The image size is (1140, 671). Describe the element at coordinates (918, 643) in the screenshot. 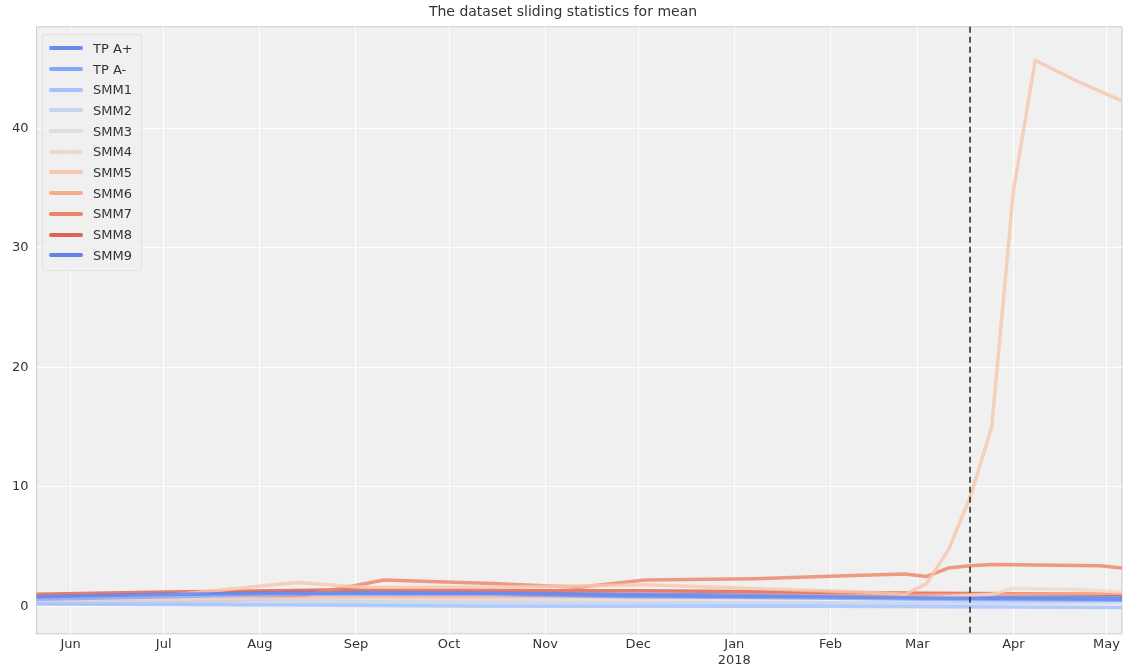

I see `x-tick-label: Mar` at that location.